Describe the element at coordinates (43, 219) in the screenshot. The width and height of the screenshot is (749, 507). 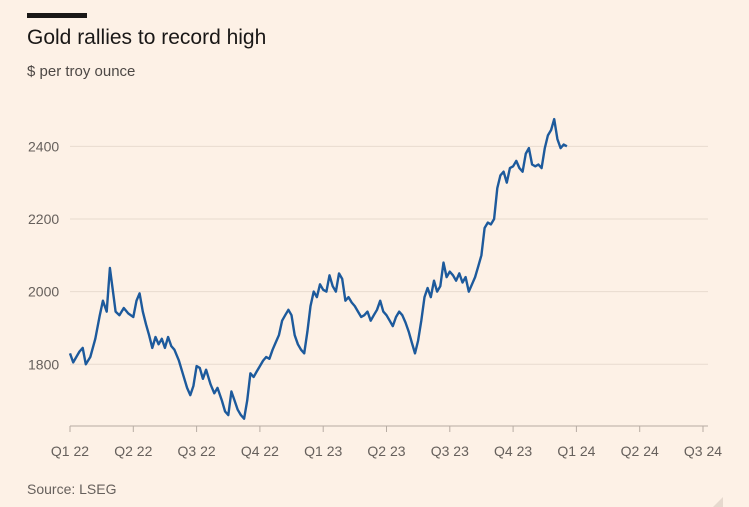
I see `y-tick-label: 2200` at that location.